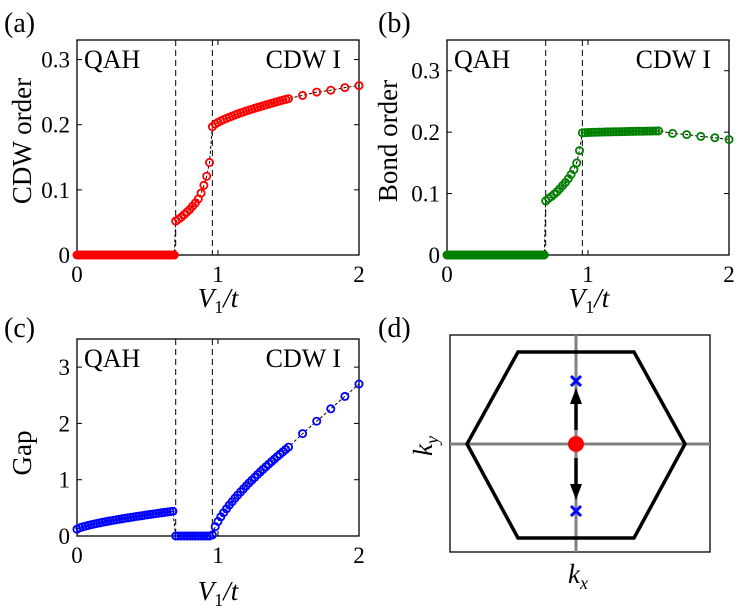 Image resolution: width=747 pixels, height=606 pixels. What do you see at coordinates (601, 298) in the screenshot?
I see `xlabel-b-rest: /t` at bounding box center [601, 298].